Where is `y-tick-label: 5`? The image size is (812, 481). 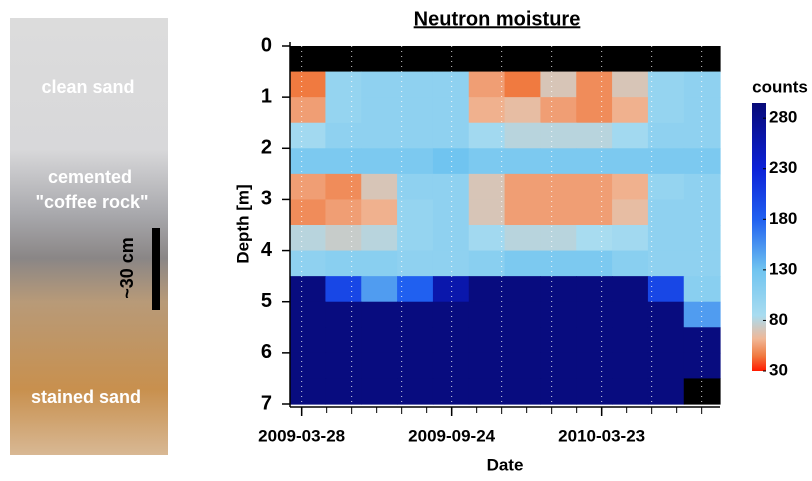 y-tick-label: 5 is located at coordinates (266, 301).